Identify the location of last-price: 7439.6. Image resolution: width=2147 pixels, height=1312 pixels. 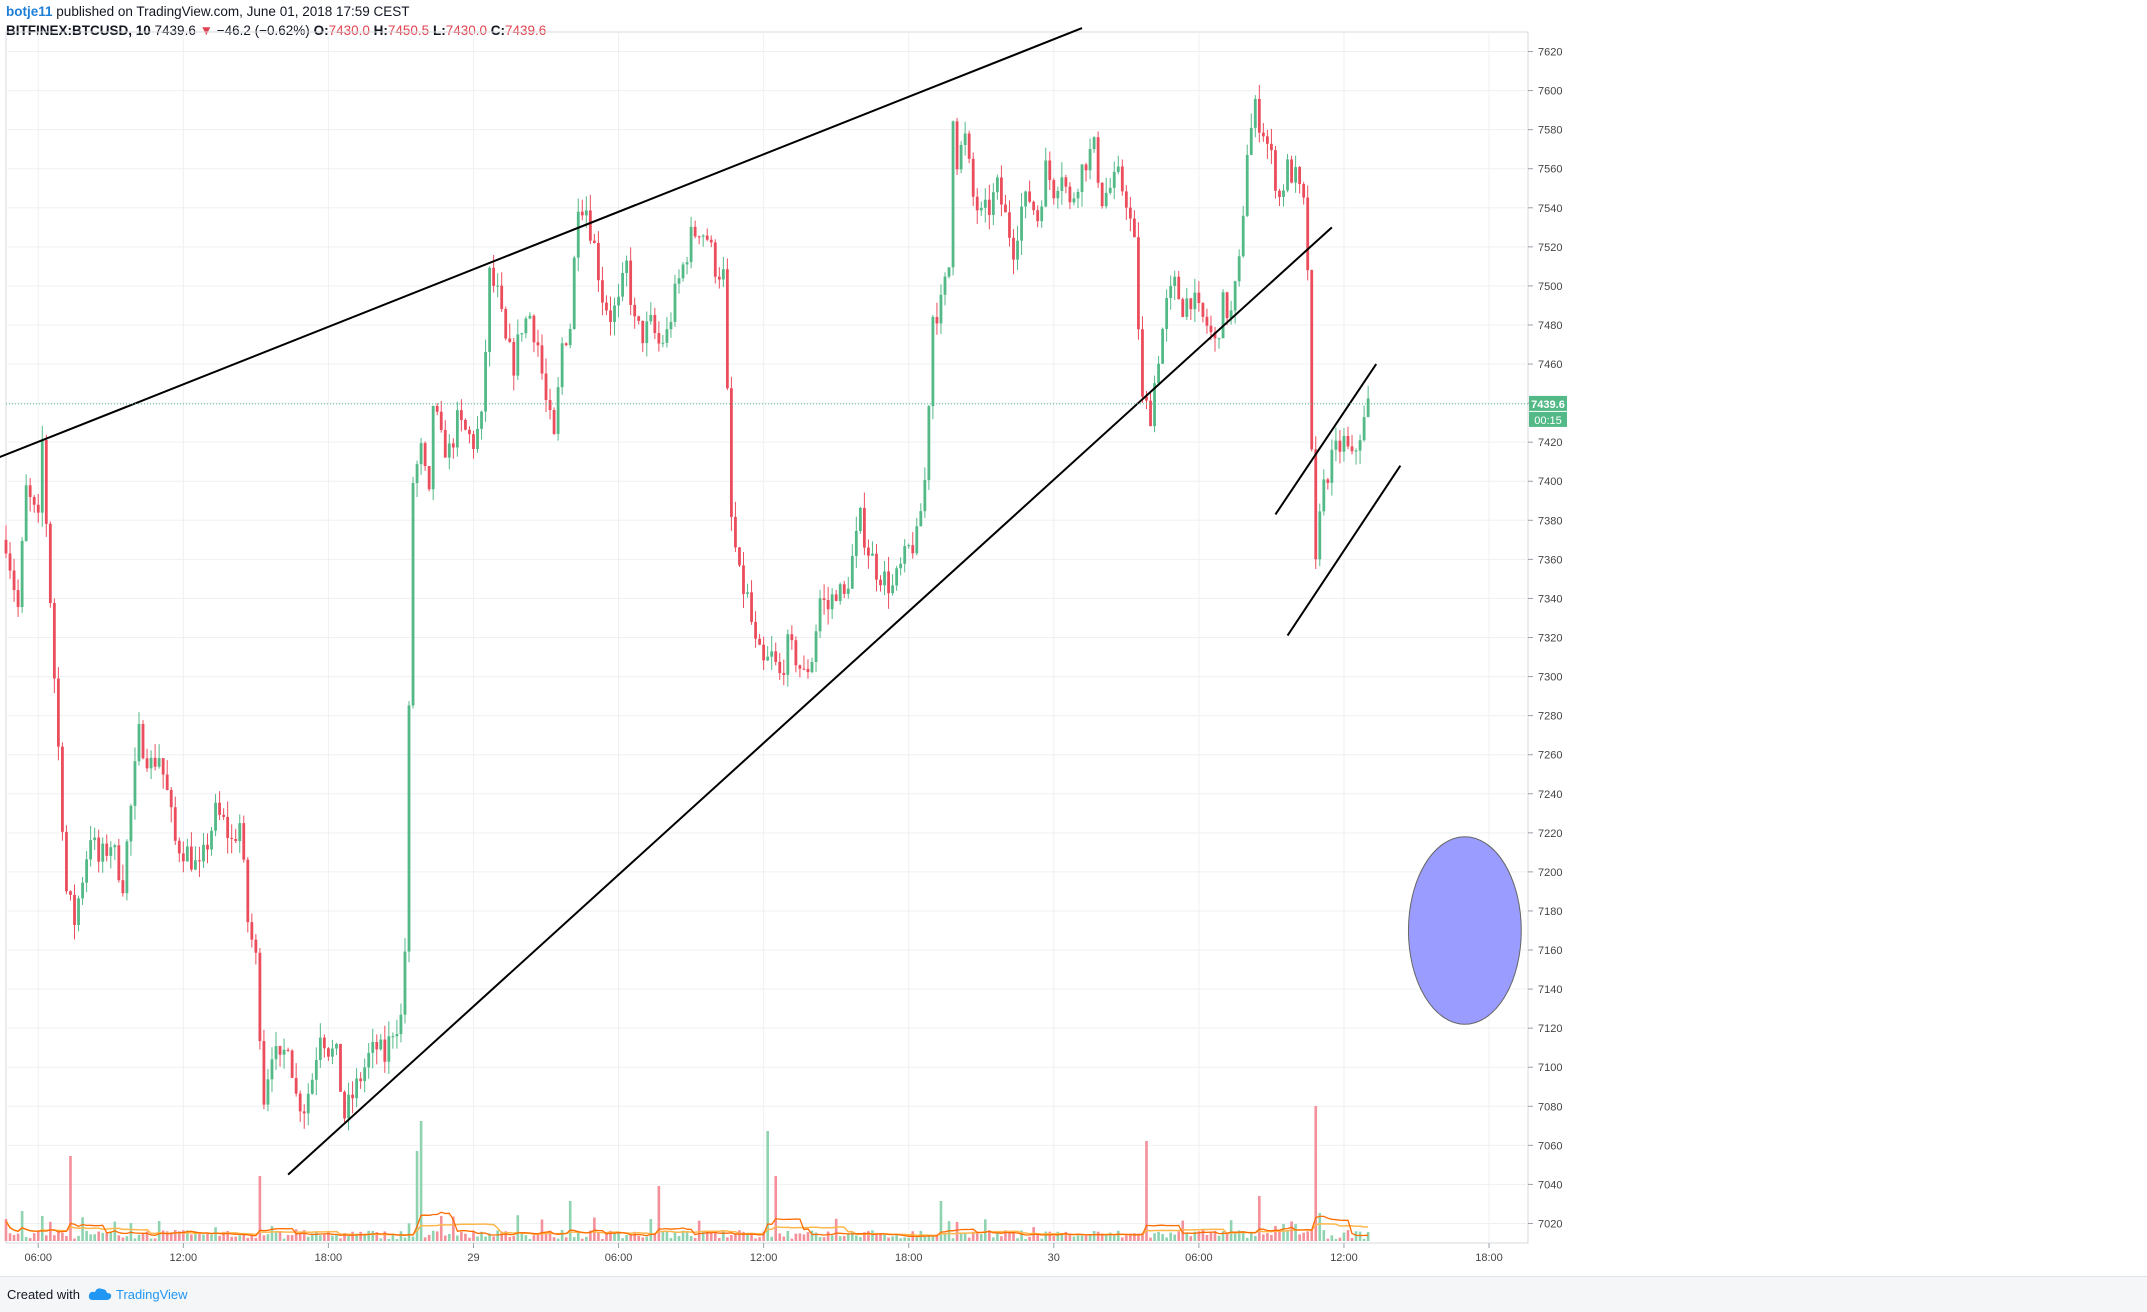
(175, 30).